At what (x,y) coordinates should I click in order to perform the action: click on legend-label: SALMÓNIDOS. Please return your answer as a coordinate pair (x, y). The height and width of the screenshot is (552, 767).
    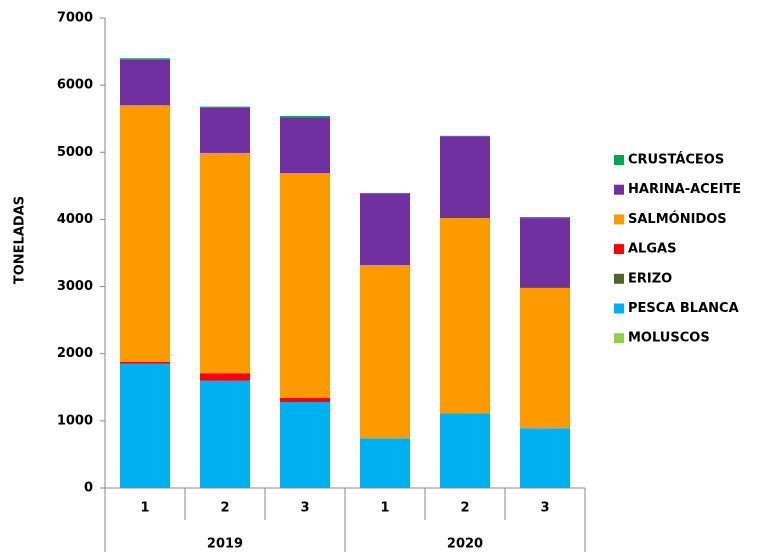
    Looking at the image, I should click on (677, 219).